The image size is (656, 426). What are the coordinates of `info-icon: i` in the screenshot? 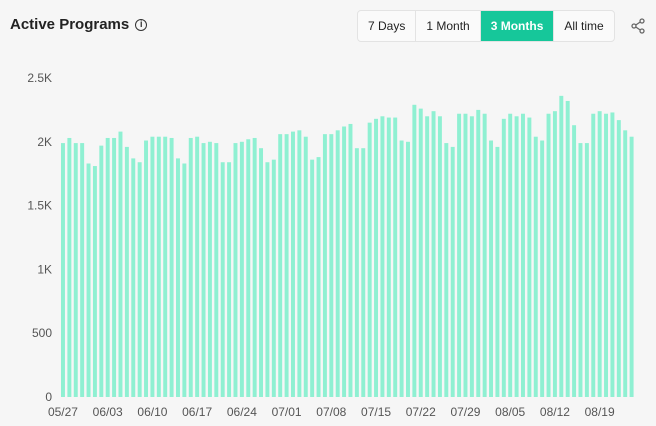 It's located at (141, 24).